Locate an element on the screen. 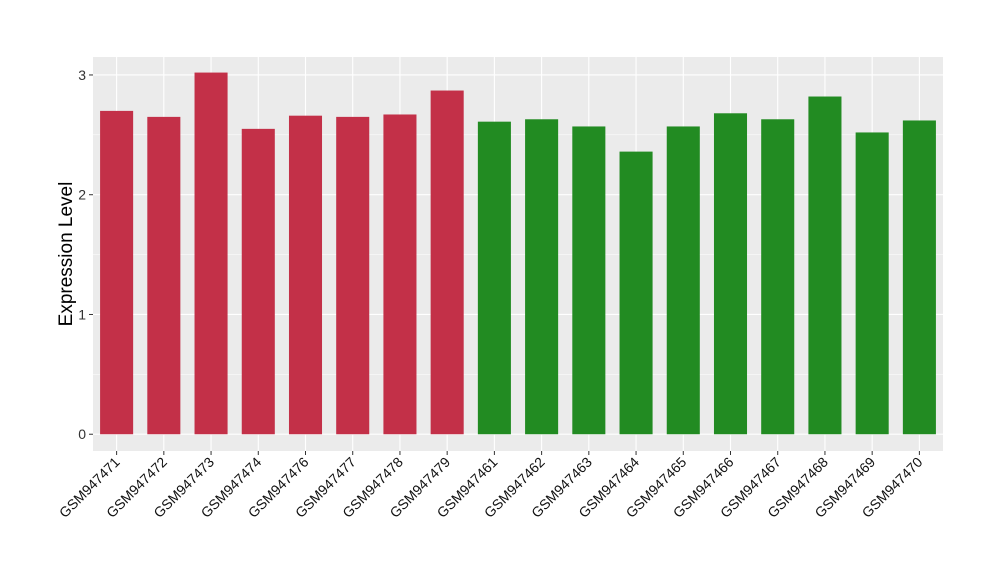  bar-GSM947467 is located at coordinates (778, 277).